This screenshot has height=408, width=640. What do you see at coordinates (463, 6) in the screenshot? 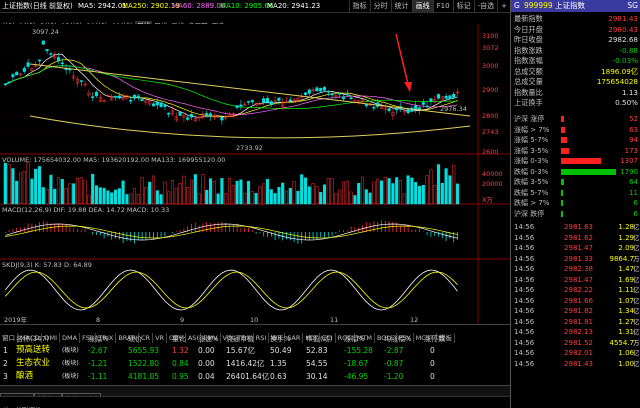
I see `menu-5: 标记` at bounding box center [463, 6].